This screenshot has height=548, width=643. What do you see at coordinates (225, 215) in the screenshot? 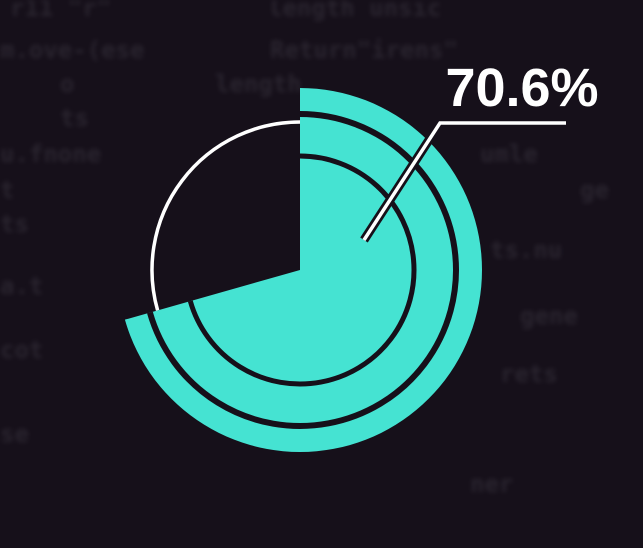
I see `pie-slice-remainder-outline` at bounding box center [225, 215].